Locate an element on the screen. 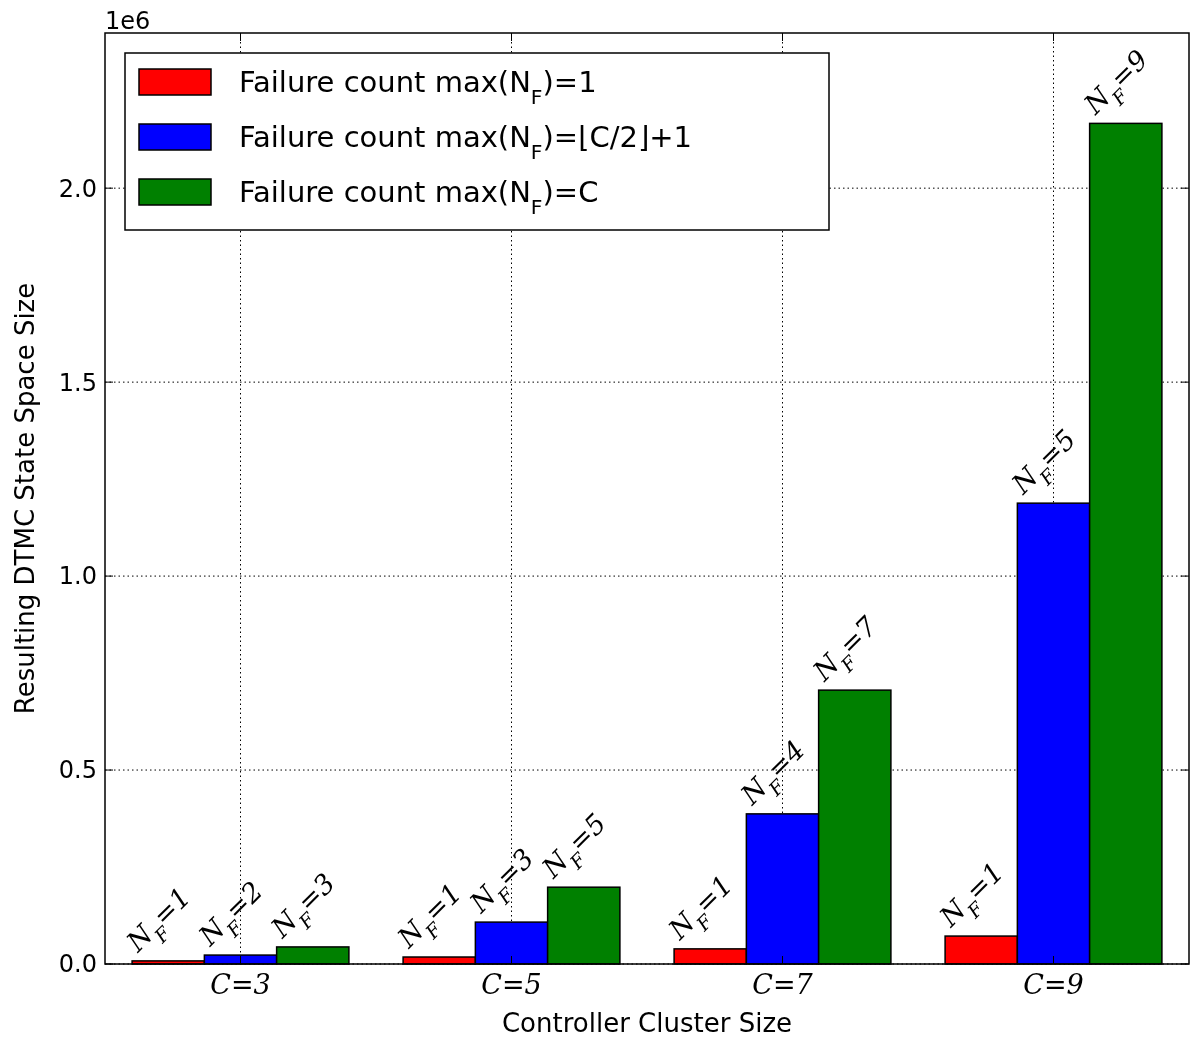  legend-label: Failure count max(N$_{F}$)=⌊C/2⌋+1 is located at coordinates (465, 142).